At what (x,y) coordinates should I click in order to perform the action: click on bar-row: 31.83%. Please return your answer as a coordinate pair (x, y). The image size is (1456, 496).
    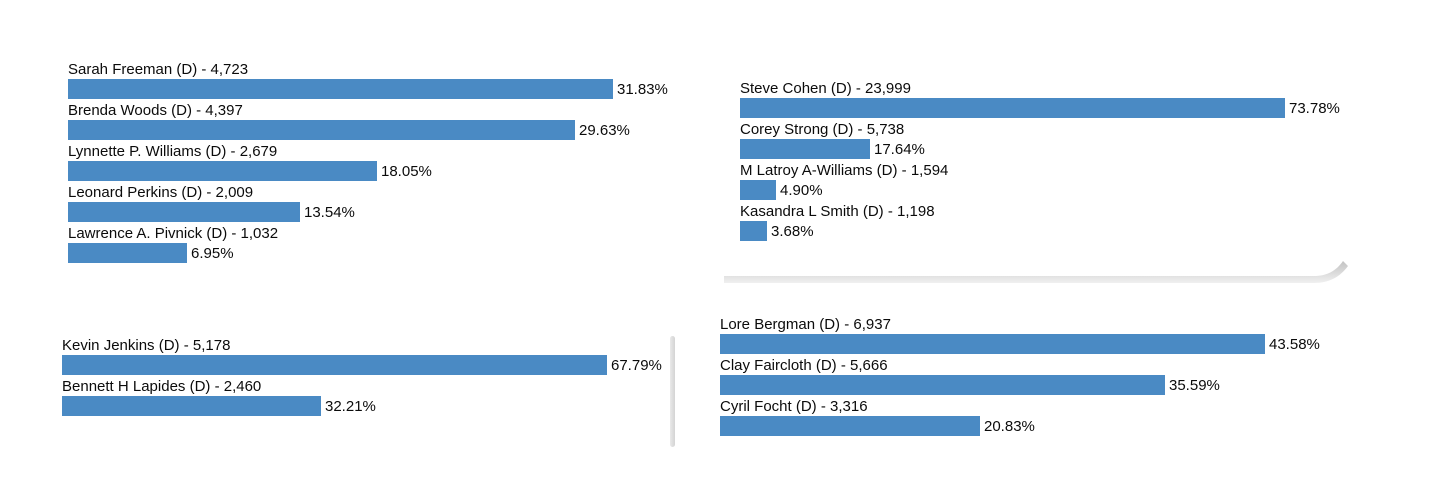
    Looking at the image, I should click on (388, 89).